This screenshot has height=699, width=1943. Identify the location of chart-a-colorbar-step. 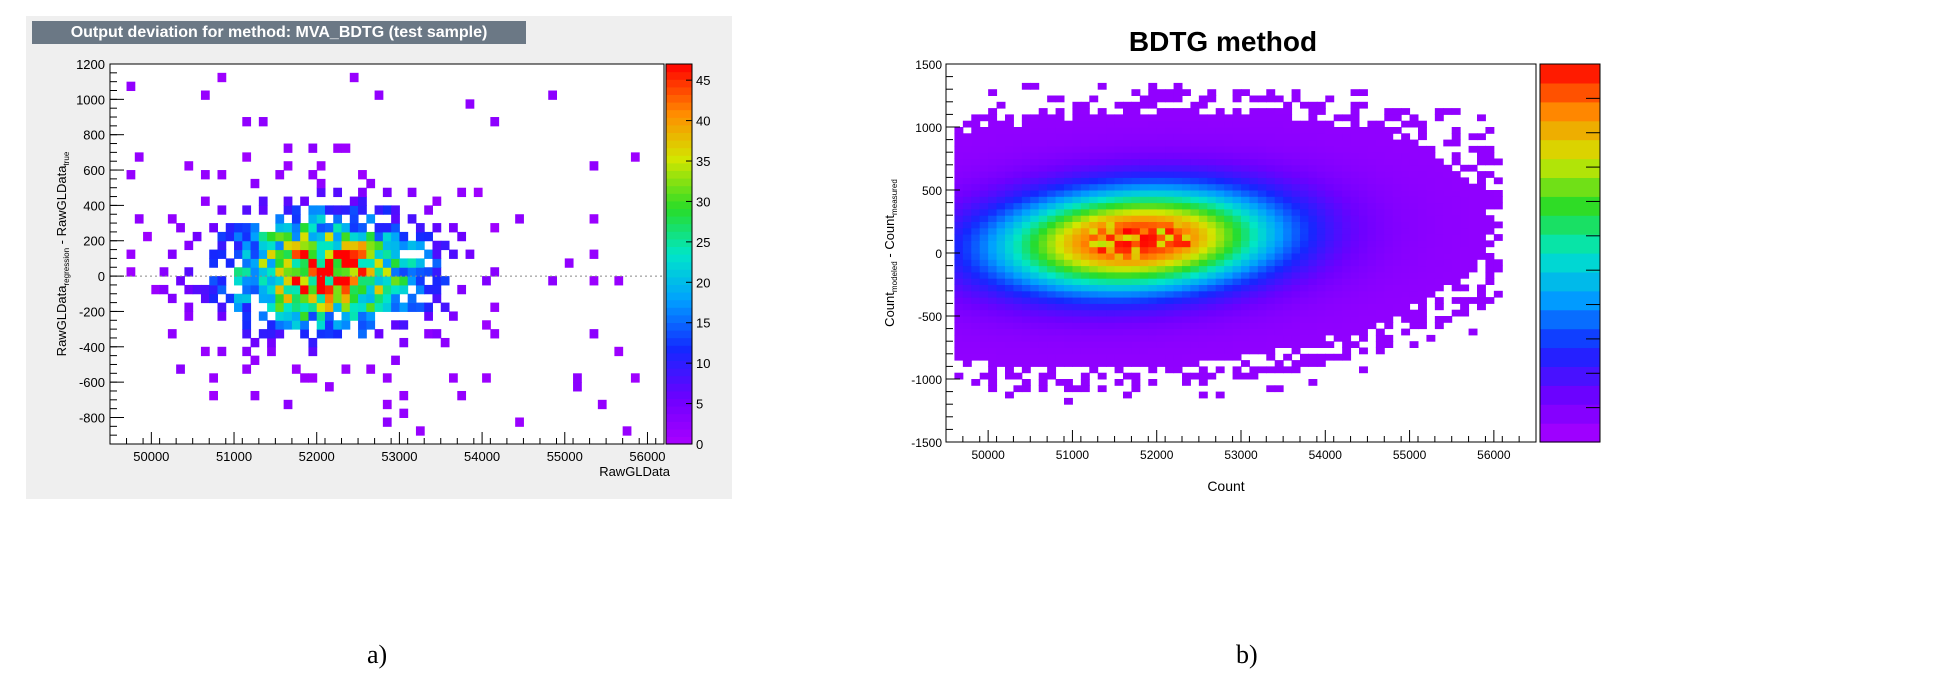
(679, 136).